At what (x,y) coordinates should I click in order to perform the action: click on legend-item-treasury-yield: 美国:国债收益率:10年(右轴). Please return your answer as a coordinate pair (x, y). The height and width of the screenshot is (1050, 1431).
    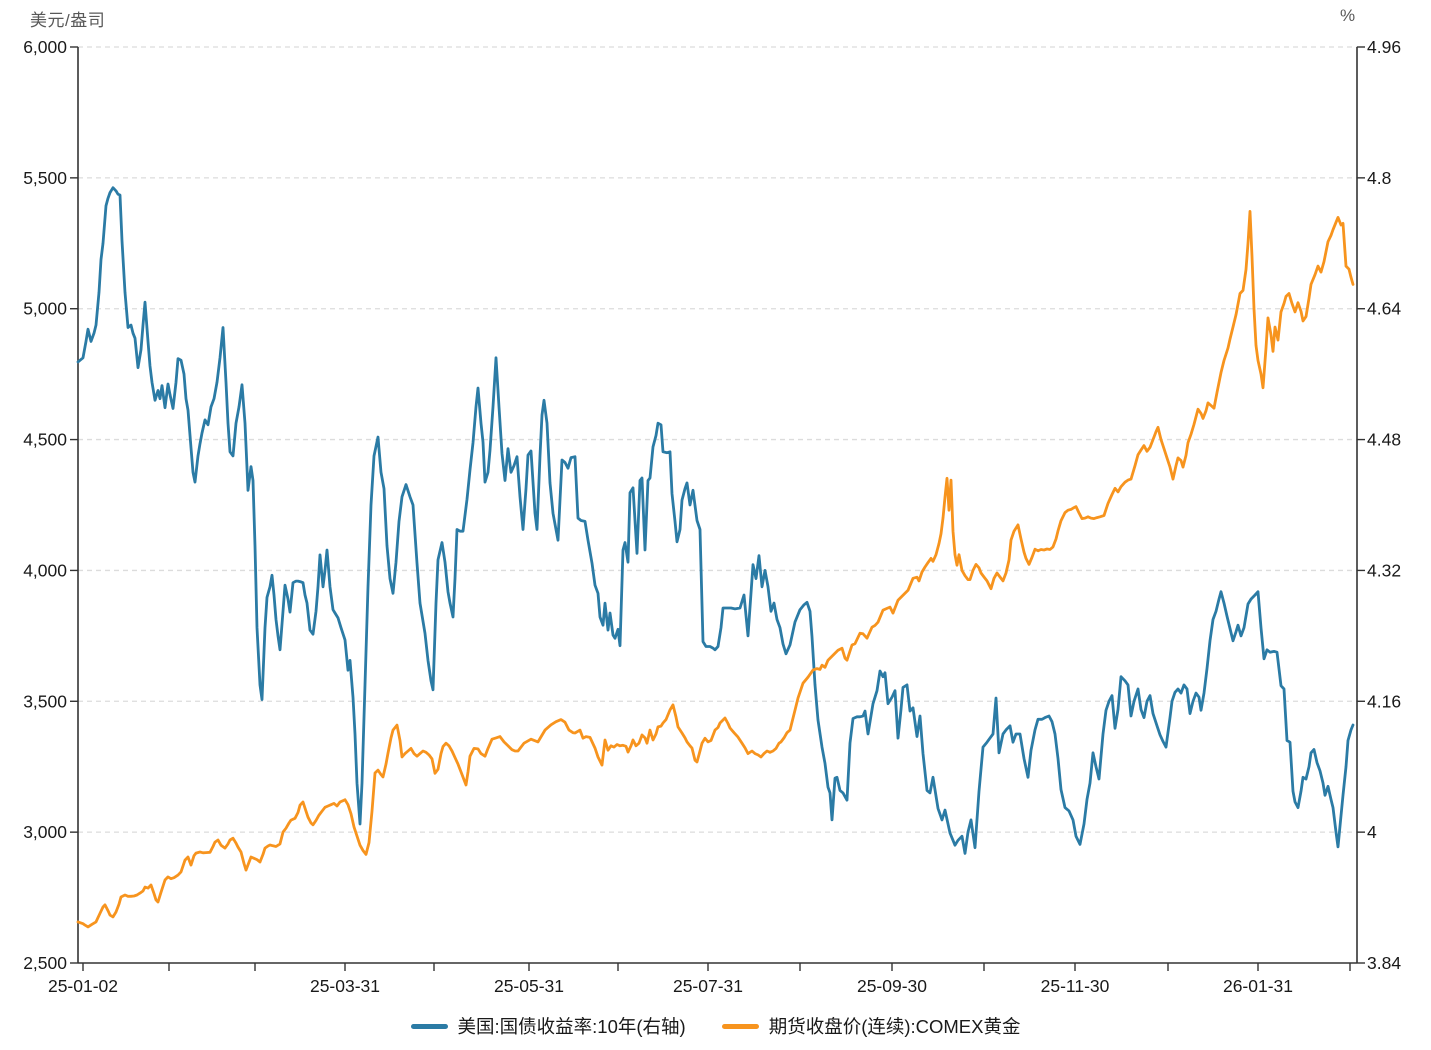
    Looking at the image, I should click on (548, 1026).